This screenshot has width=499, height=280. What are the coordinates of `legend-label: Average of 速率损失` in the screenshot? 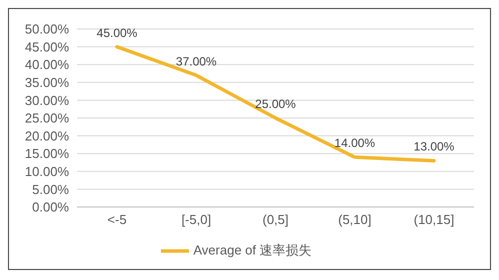 It's located at (252, 250).